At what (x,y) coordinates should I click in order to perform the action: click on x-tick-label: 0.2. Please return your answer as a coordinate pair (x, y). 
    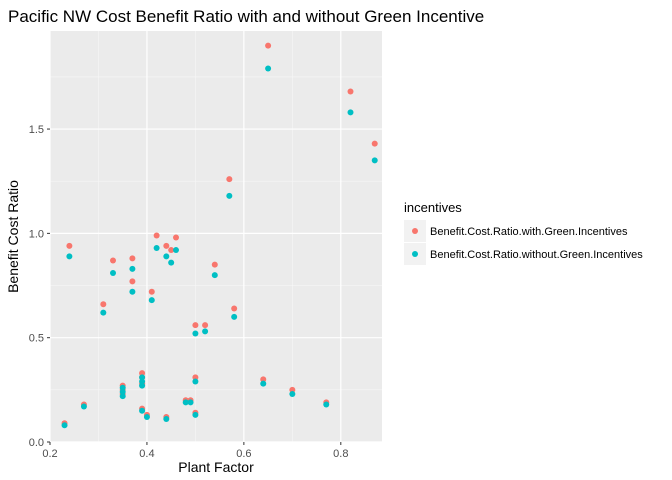
    Looking at the image, I should click on (49, 454).